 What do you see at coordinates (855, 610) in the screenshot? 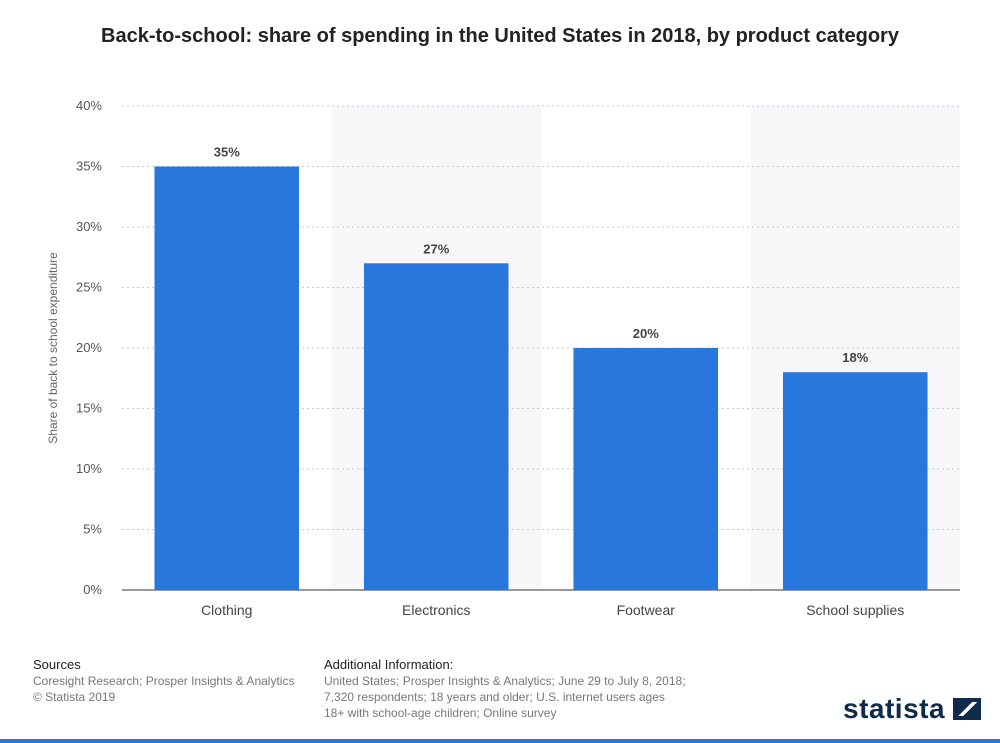
I see `x-tick-label: School supplies` at bounding box center [855, 610].